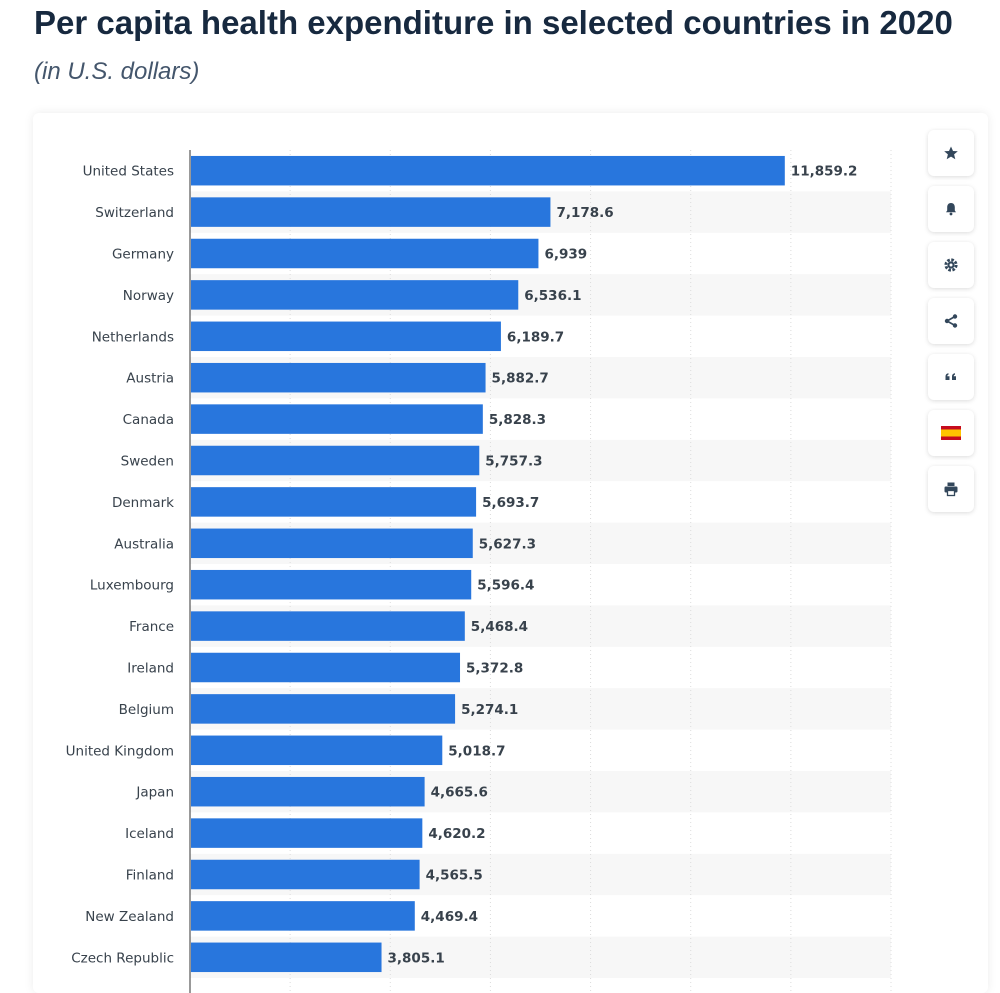 The image size is (1000, 993). What do you see at coordinates (416, 958) in the screenshot?
I see `value-label: 3,805.1` at bounding box center [416, 958].